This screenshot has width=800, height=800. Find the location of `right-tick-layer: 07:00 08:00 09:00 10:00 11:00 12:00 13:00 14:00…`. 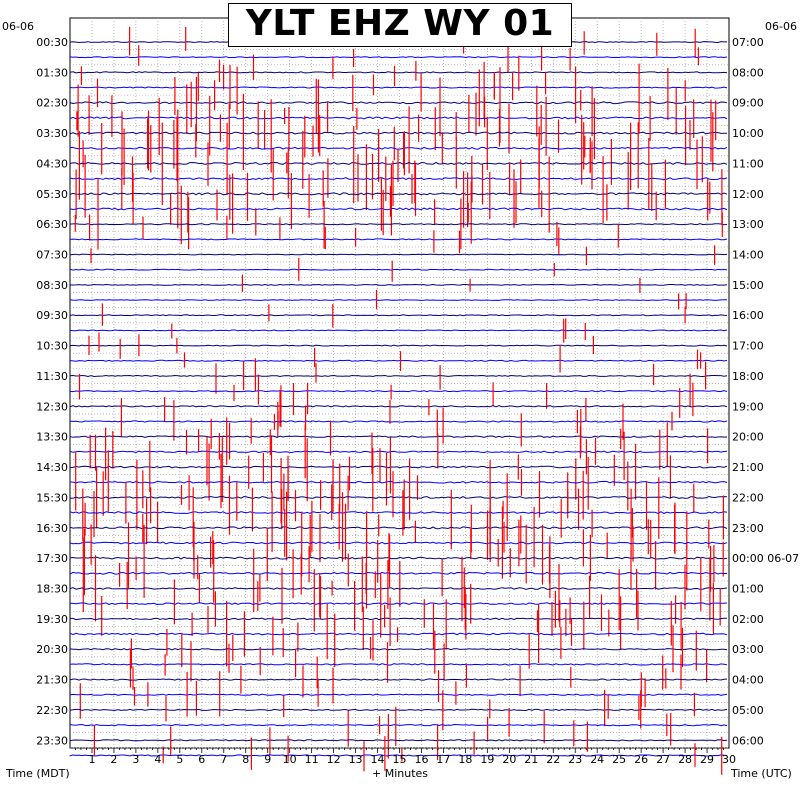

right-tick-layer: 07:00 08:00 09:00 10:00 11:00 12:00 13:00 14:00… is located at coordinates (765, 391).